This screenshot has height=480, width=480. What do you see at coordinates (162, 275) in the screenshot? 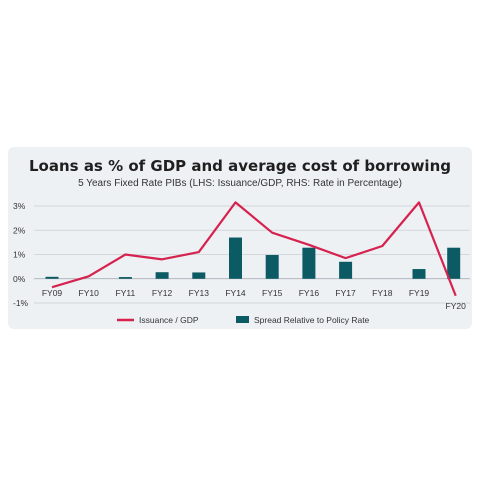
I see `bar-fy12` at bounding box center [162, 275].